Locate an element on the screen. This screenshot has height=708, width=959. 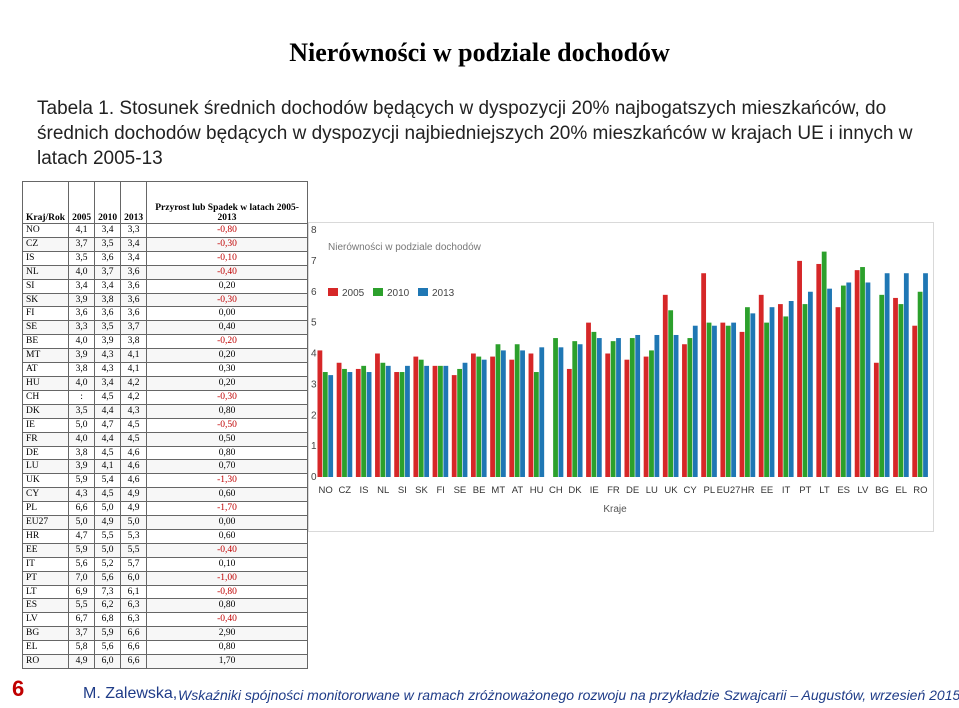
table-cell-value: 4,7 is located at coordinates (108, 425).